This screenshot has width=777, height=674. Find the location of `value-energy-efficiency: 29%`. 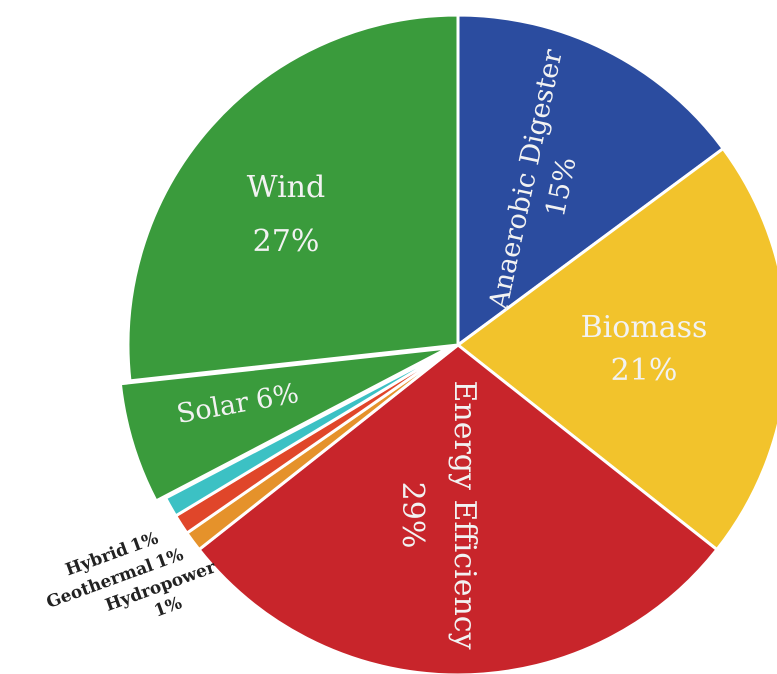

value-energy-efficiency: 29% is located at coordinates (412, 515).